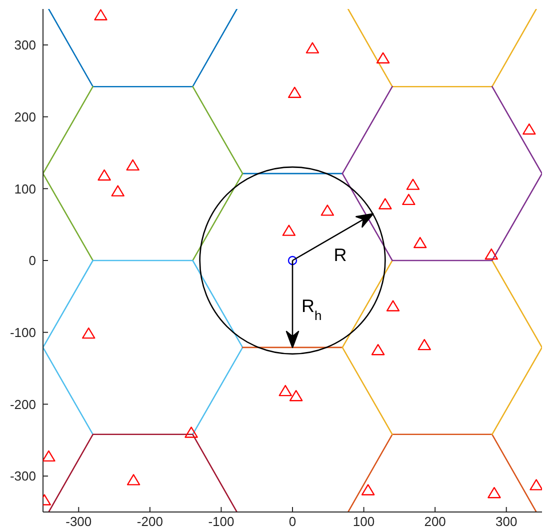 The image size is (545, 529). I want to click on y-tick-label: -300, so click(23, 476).